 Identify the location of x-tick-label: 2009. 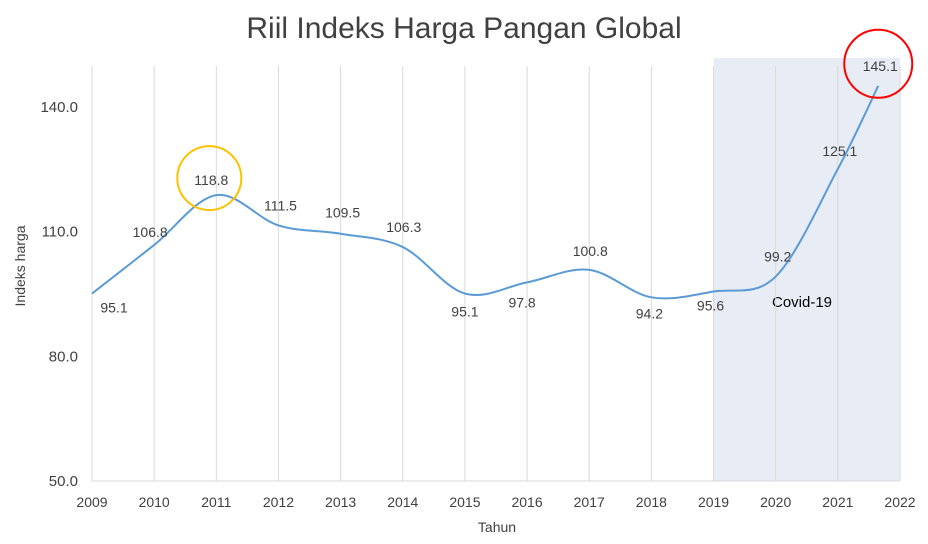
(91, 502).